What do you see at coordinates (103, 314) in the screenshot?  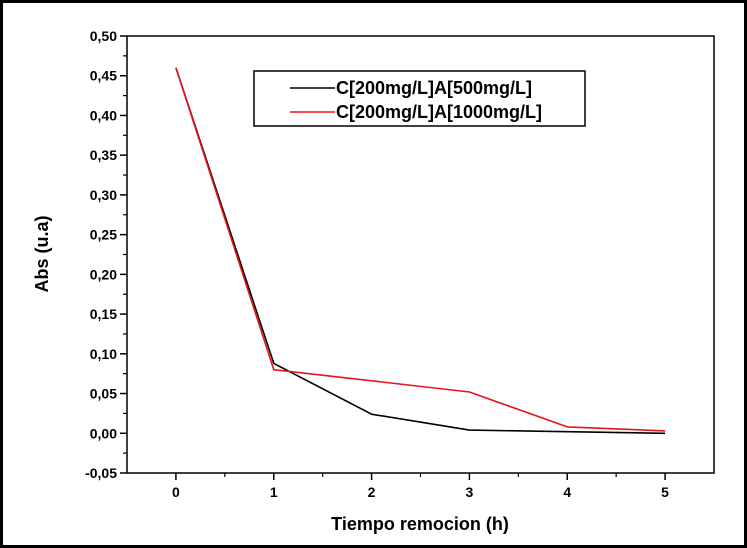 I see `y-tick-label: 0,15` at bounding box center [103, 314].